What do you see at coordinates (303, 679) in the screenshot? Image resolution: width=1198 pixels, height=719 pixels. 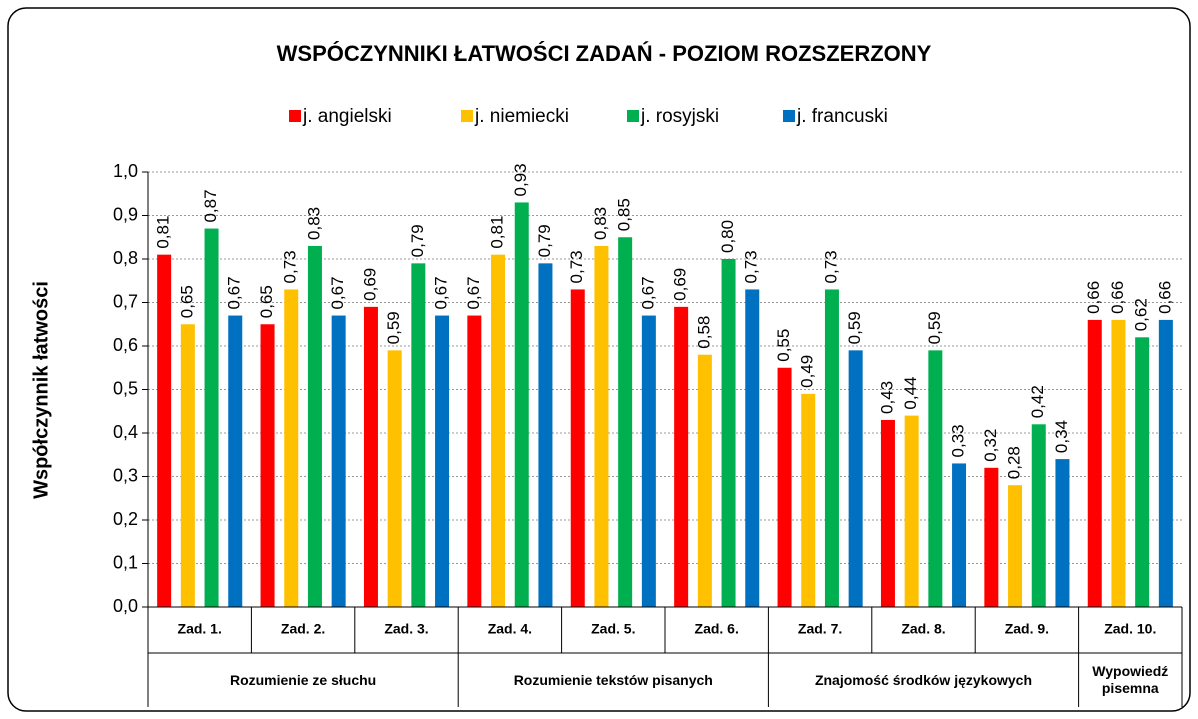 I see `group-label: Rozumienie ze słuchu` at bounding box center [303, 679].